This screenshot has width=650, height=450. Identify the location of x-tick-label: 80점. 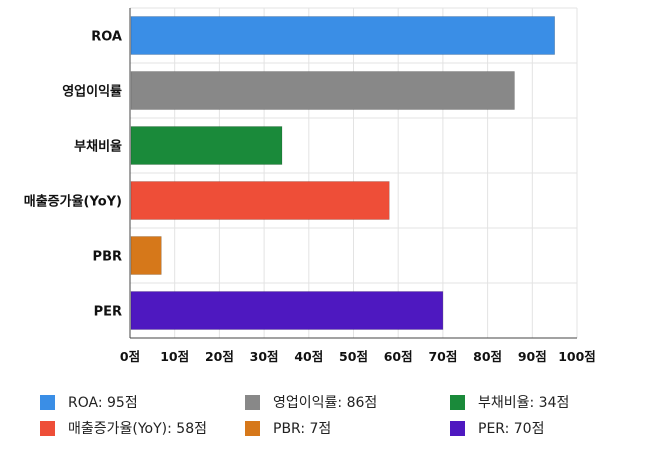
(487, 356).